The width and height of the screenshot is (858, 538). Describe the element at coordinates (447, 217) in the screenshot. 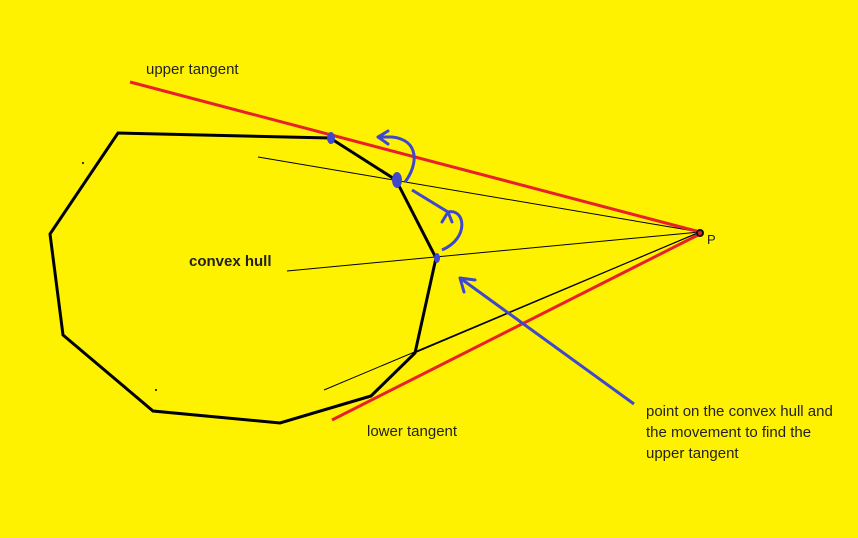

I see `movement-arrow-2-head` at that location.